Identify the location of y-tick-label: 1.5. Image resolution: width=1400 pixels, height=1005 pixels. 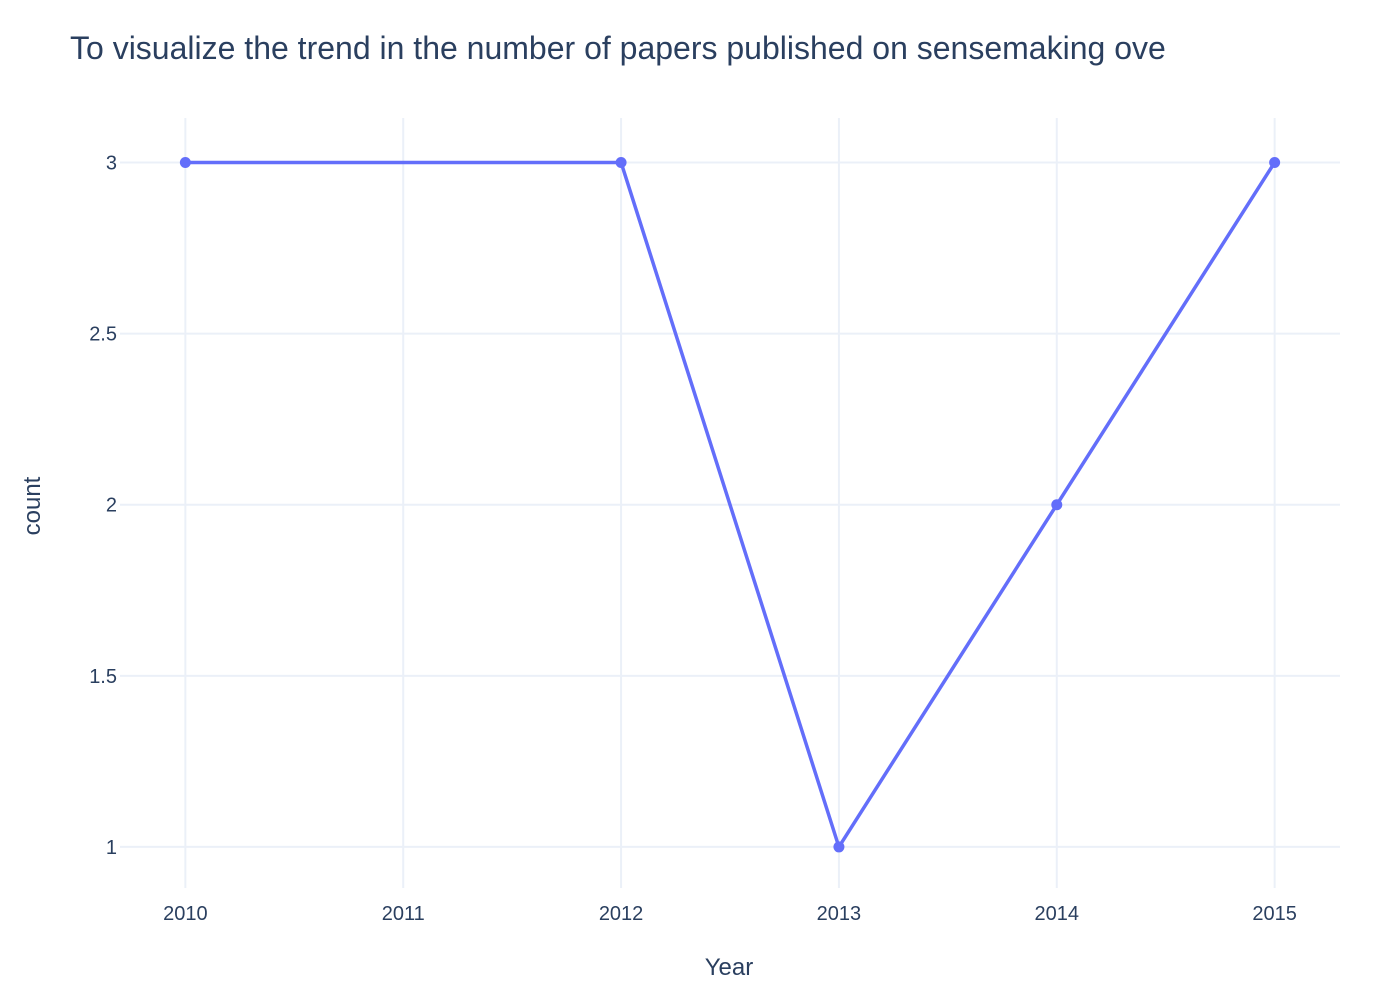
(103, 677).